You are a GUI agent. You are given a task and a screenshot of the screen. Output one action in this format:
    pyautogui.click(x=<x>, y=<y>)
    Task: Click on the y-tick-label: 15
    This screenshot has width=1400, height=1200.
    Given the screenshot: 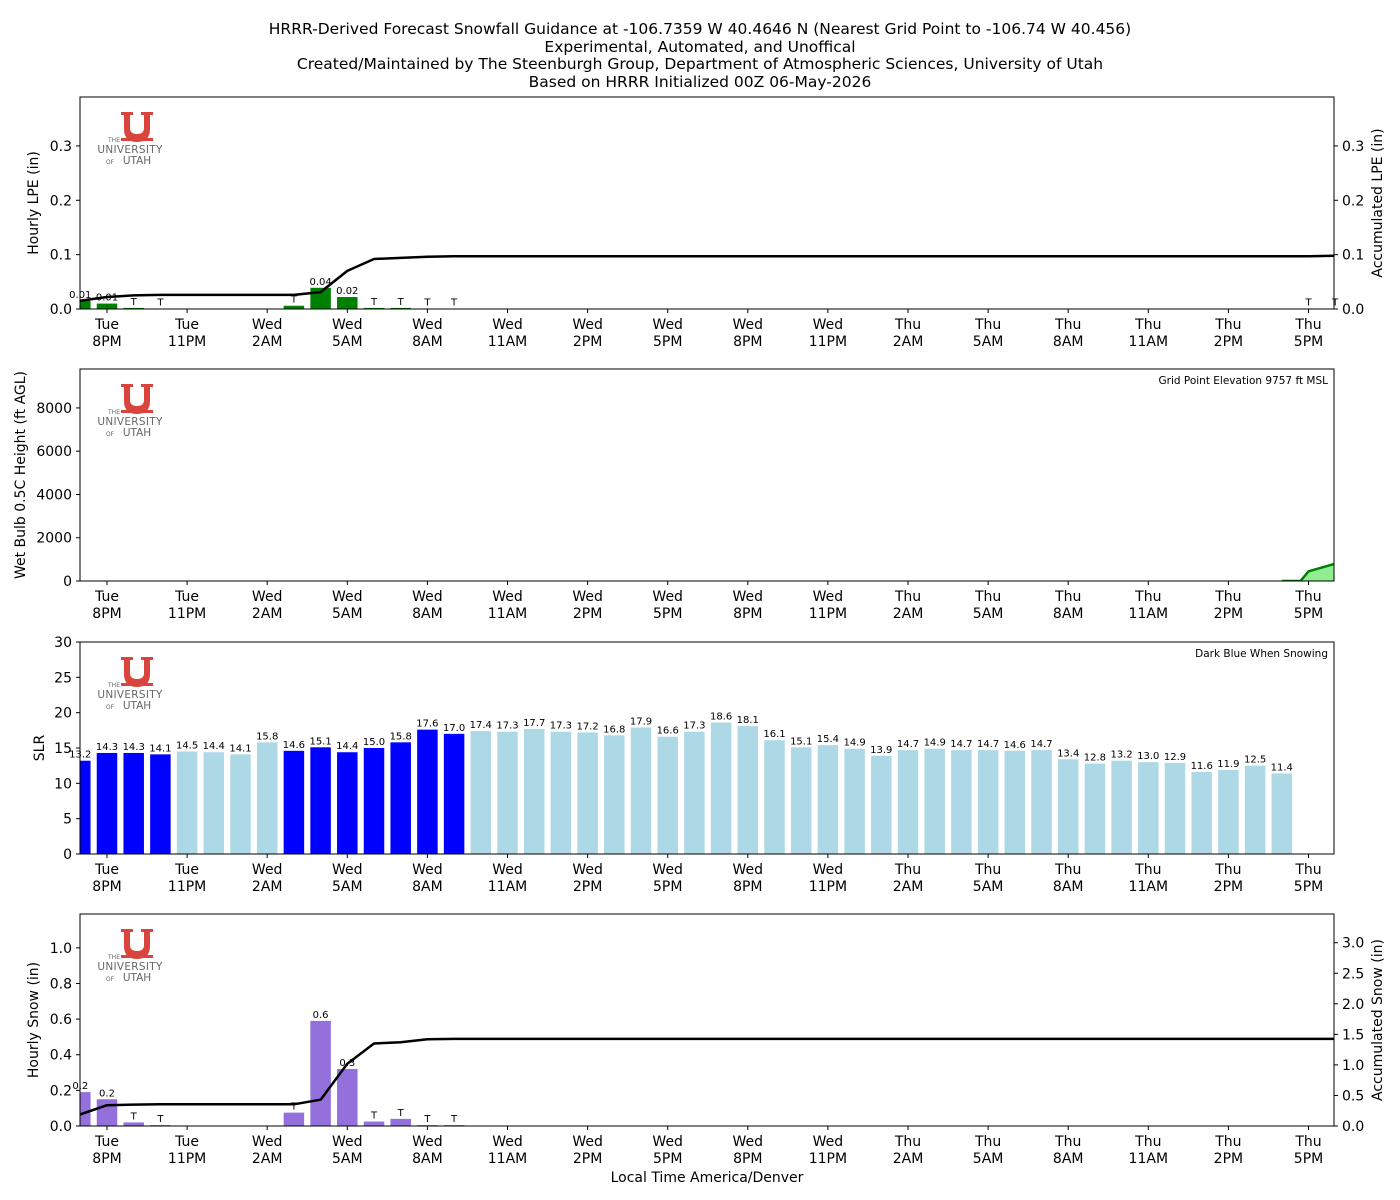 What is the action you would take?
    pyautogui.click(x=63, y=749)
    